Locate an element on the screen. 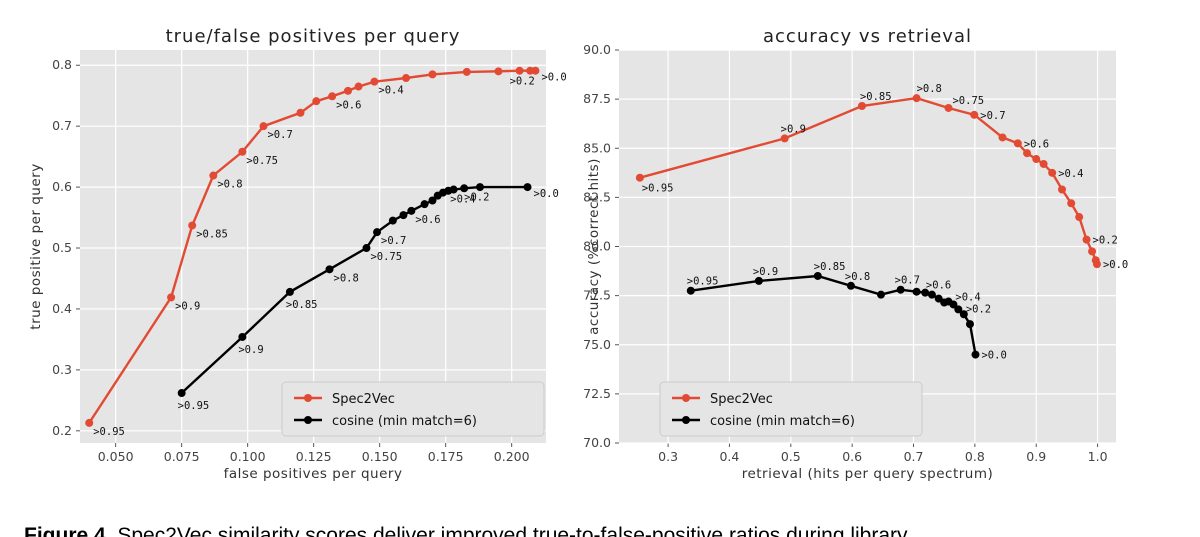  y-tick-label: 0.7 is located at coordinates (62, 125).